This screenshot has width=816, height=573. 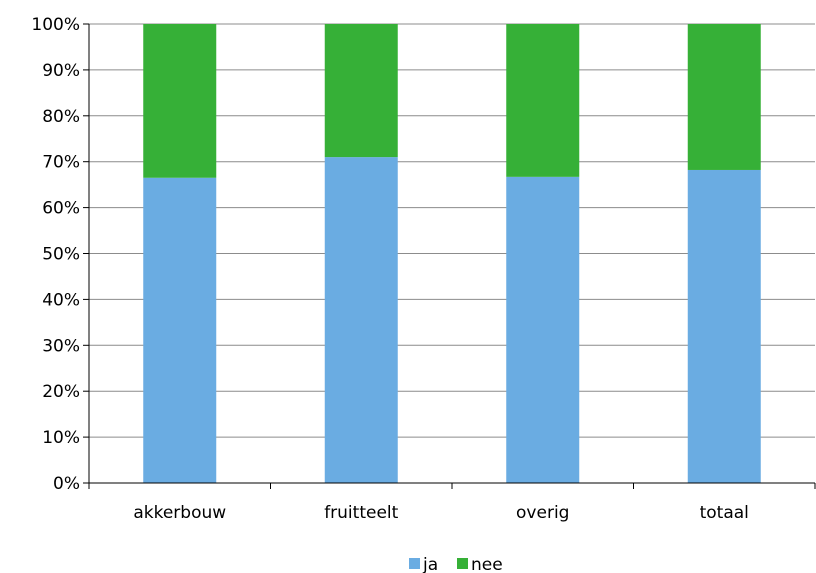 What do you see at coordinates (180, 330) in the screenshot?
I see `bar-ja-akkerbouw` at bounding box center [180, 330].